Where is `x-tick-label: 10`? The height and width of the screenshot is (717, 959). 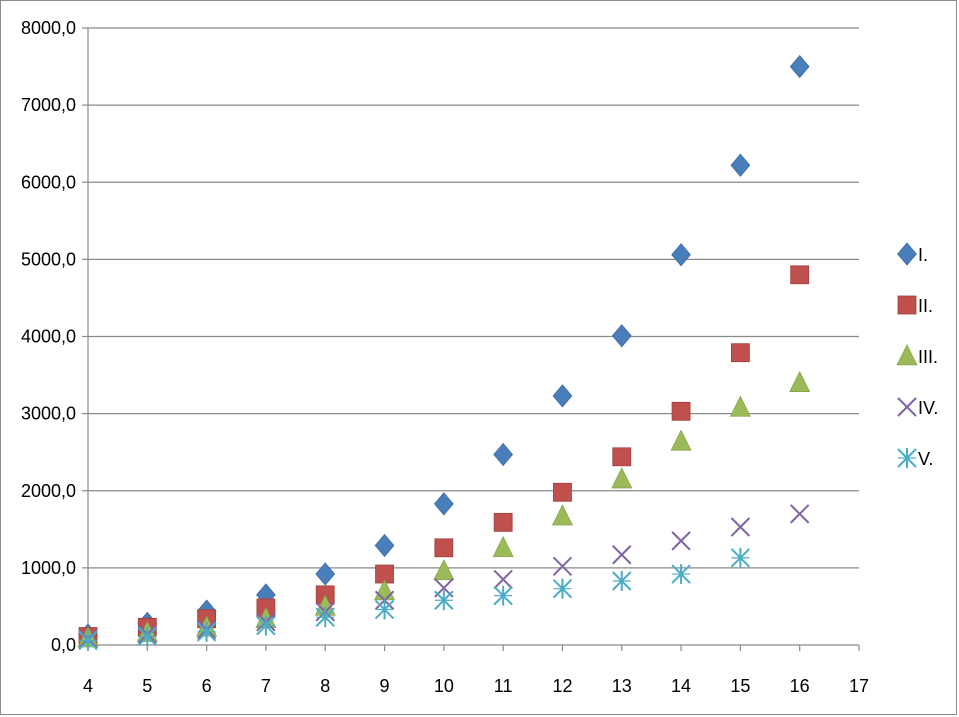 x-tick-label: 10 is located at coordinates (444, 686).